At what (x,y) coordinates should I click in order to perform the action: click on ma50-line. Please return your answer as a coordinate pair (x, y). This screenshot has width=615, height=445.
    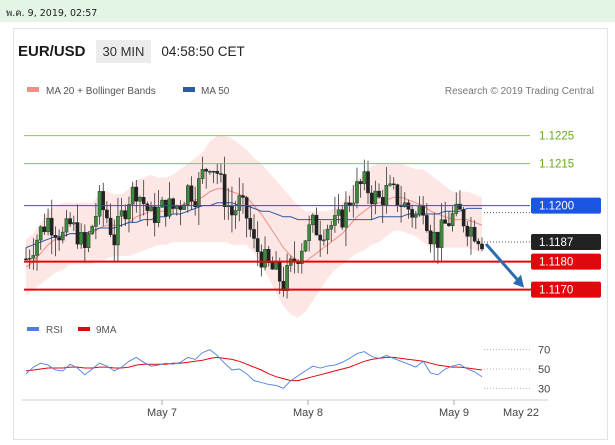
    Looking at the image, I should click on (253, 225).